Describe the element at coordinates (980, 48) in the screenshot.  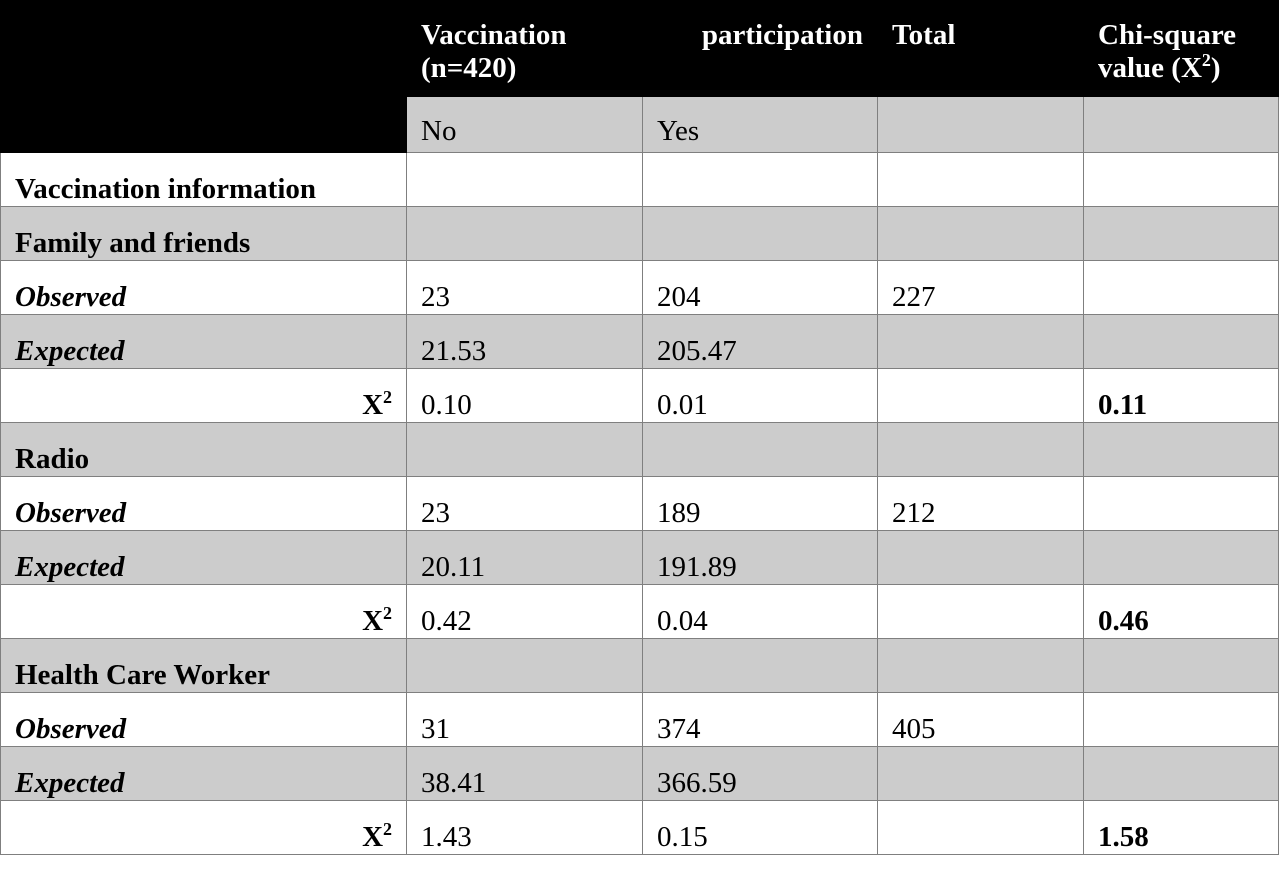
I see `total-header: Total` at that location.